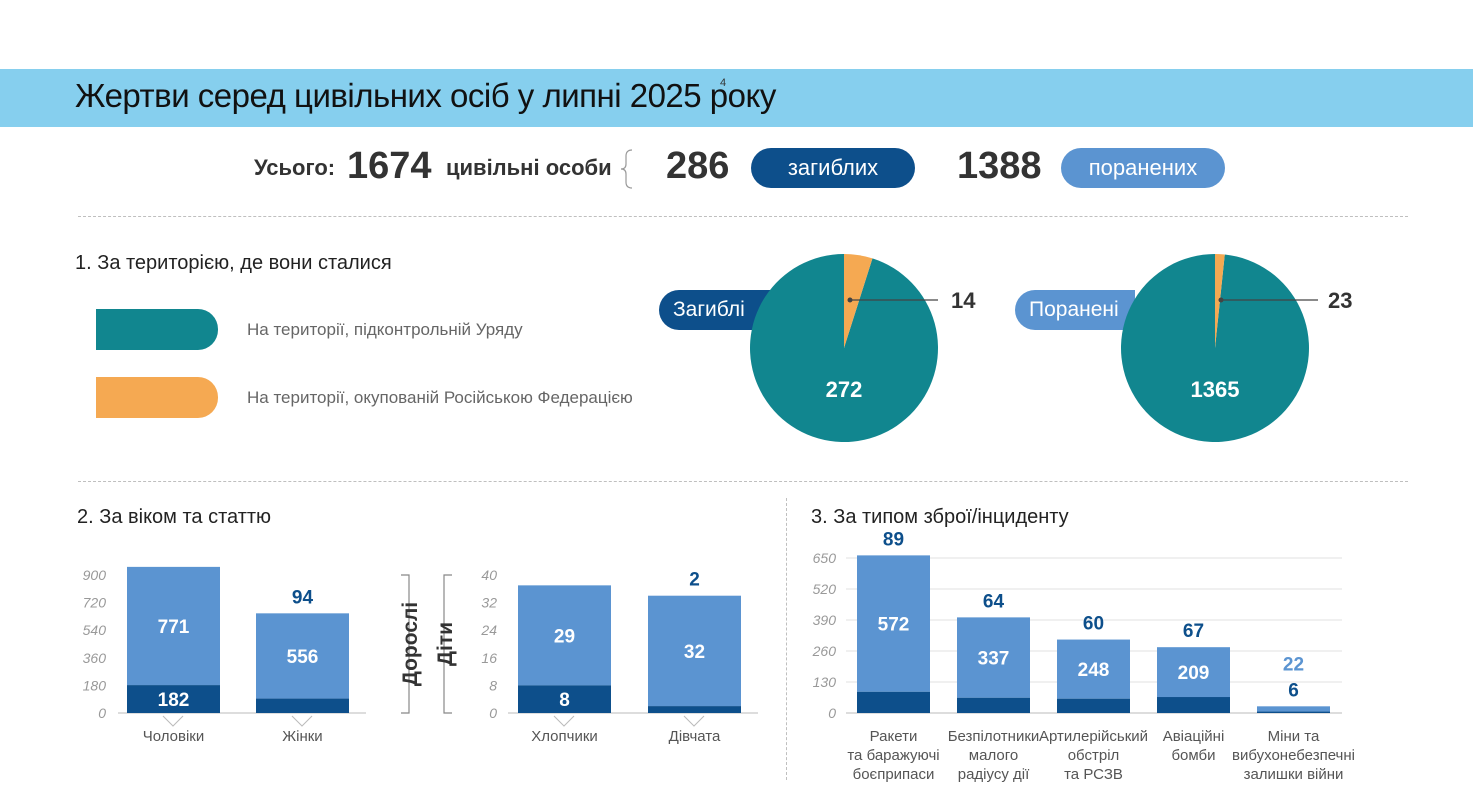 The image size is (1473, 788). What do you see at coordinates (858, 301) in the screenshot?
I see `pie1-slice-occupied` at bounding box center [858, 301].